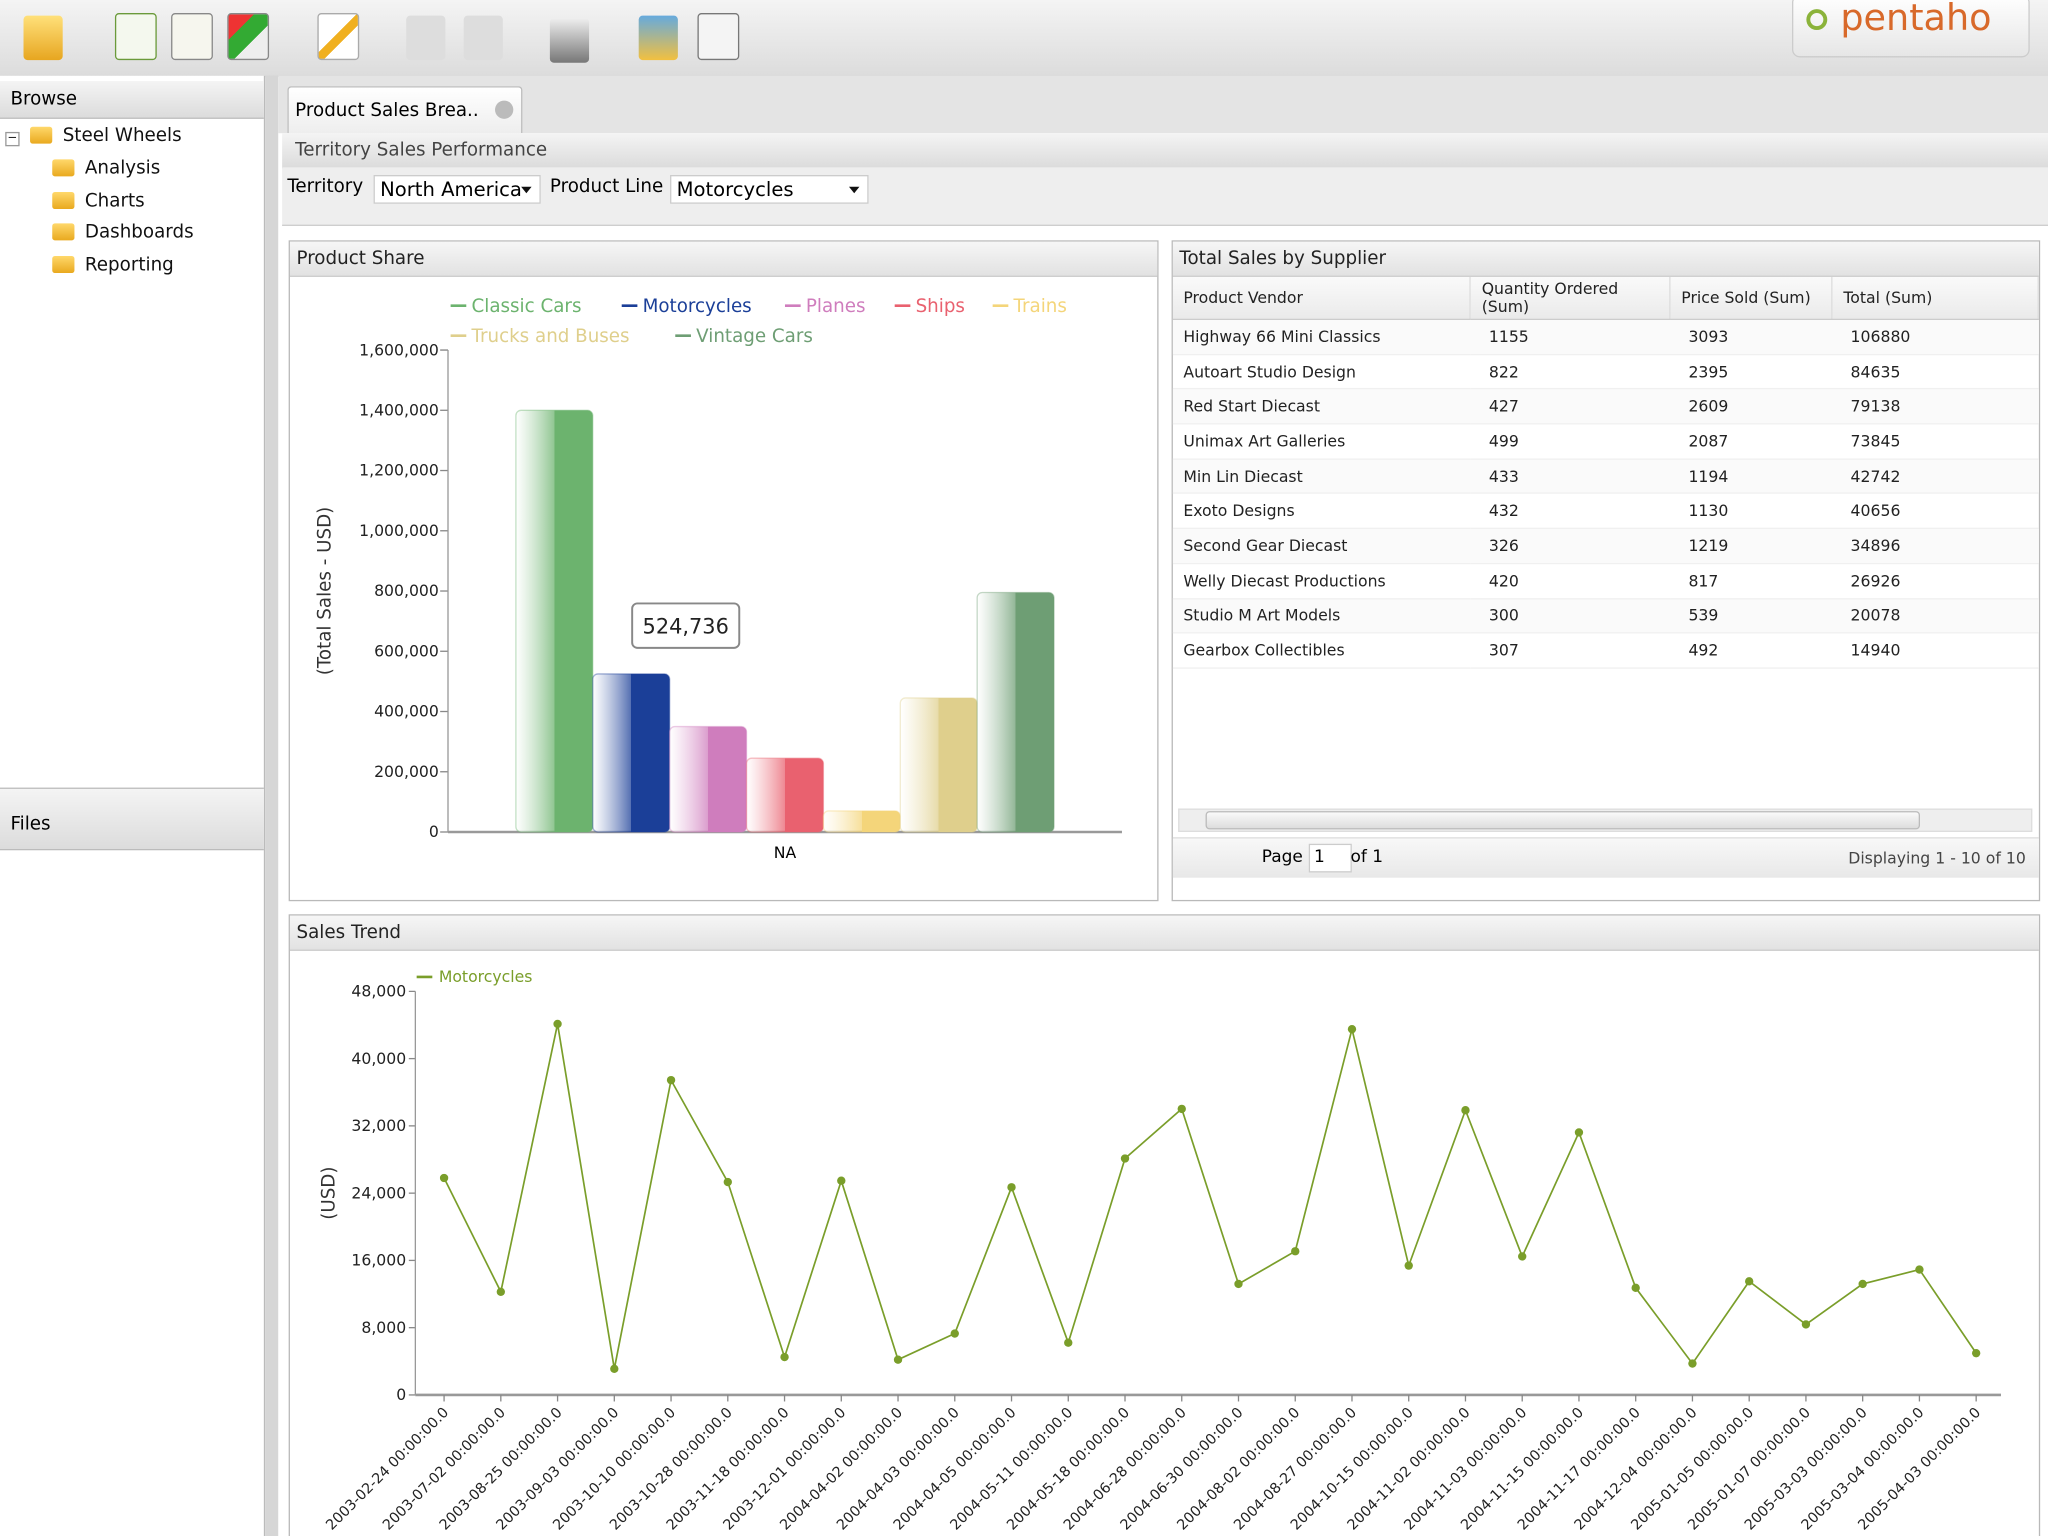 This screenshot has width=2048, height=1536. Describe the element at coordinates (457, 189) in the screenshot. I see `filter-select: North America` at that location.